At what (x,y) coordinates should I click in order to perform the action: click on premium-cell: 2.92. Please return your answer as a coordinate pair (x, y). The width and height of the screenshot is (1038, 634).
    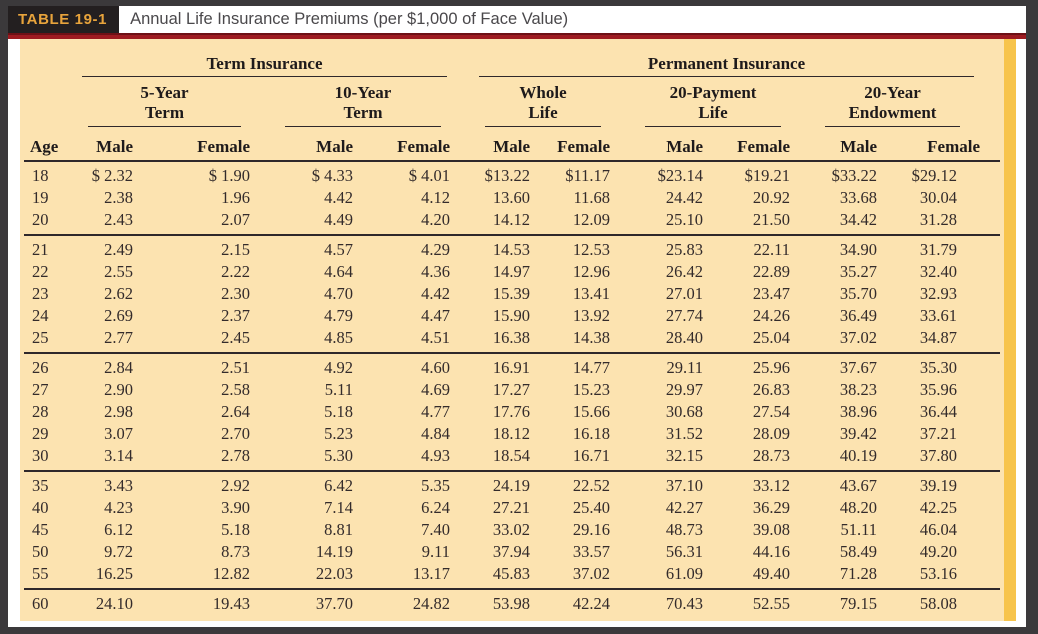
    Looking at the image, I should click on (204, 483).